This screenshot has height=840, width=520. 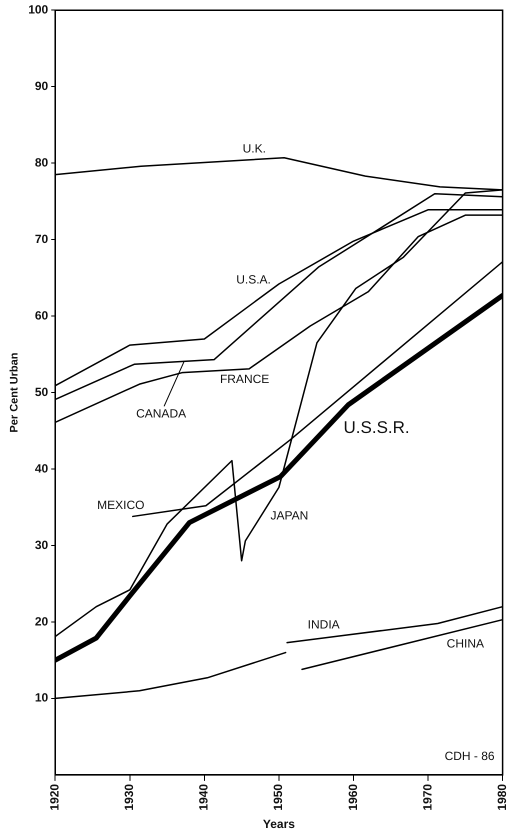 I want to click on annotation: CDH - 86, so click(x=469, y=756).